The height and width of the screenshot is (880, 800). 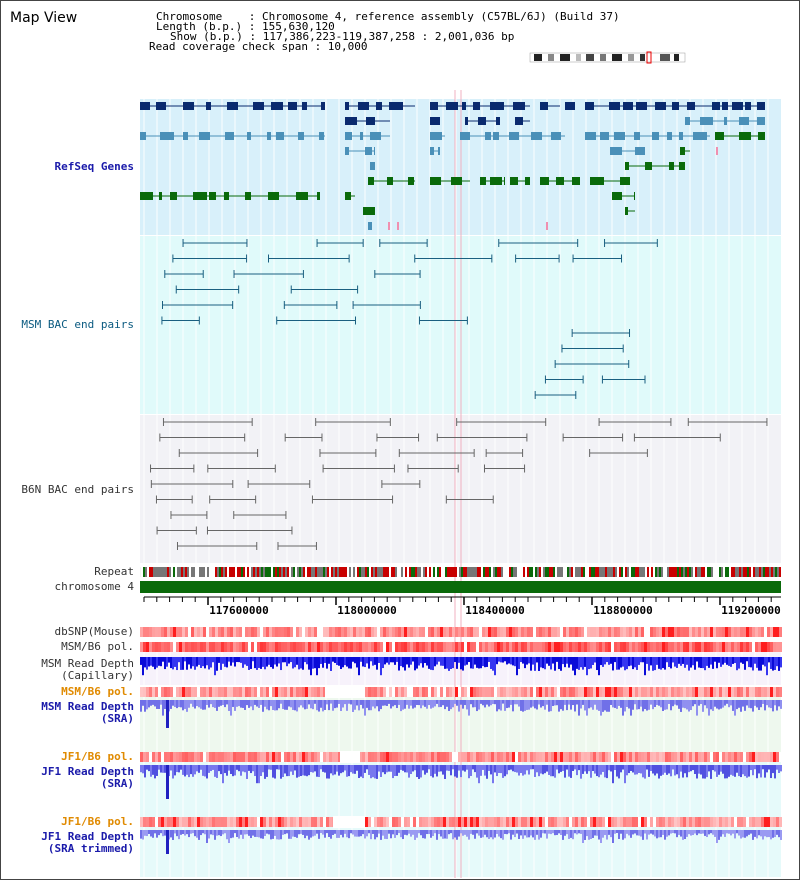 I want to click on track-label-msm-depth-capillary: MSM Read Depth, so click(x=87, y=663).